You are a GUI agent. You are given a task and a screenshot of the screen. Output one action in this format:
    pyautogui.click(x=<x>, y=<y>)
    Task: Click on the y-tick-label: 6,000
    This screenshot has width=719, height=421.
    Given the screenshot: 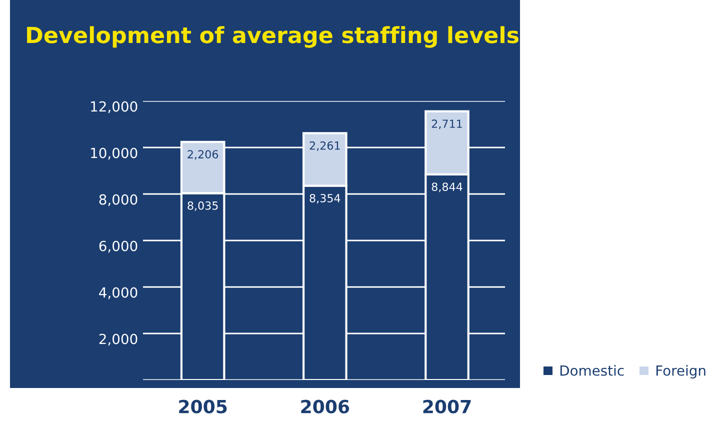 What is the action you would take?
    pyautogui.click(x=118, y=246)
    